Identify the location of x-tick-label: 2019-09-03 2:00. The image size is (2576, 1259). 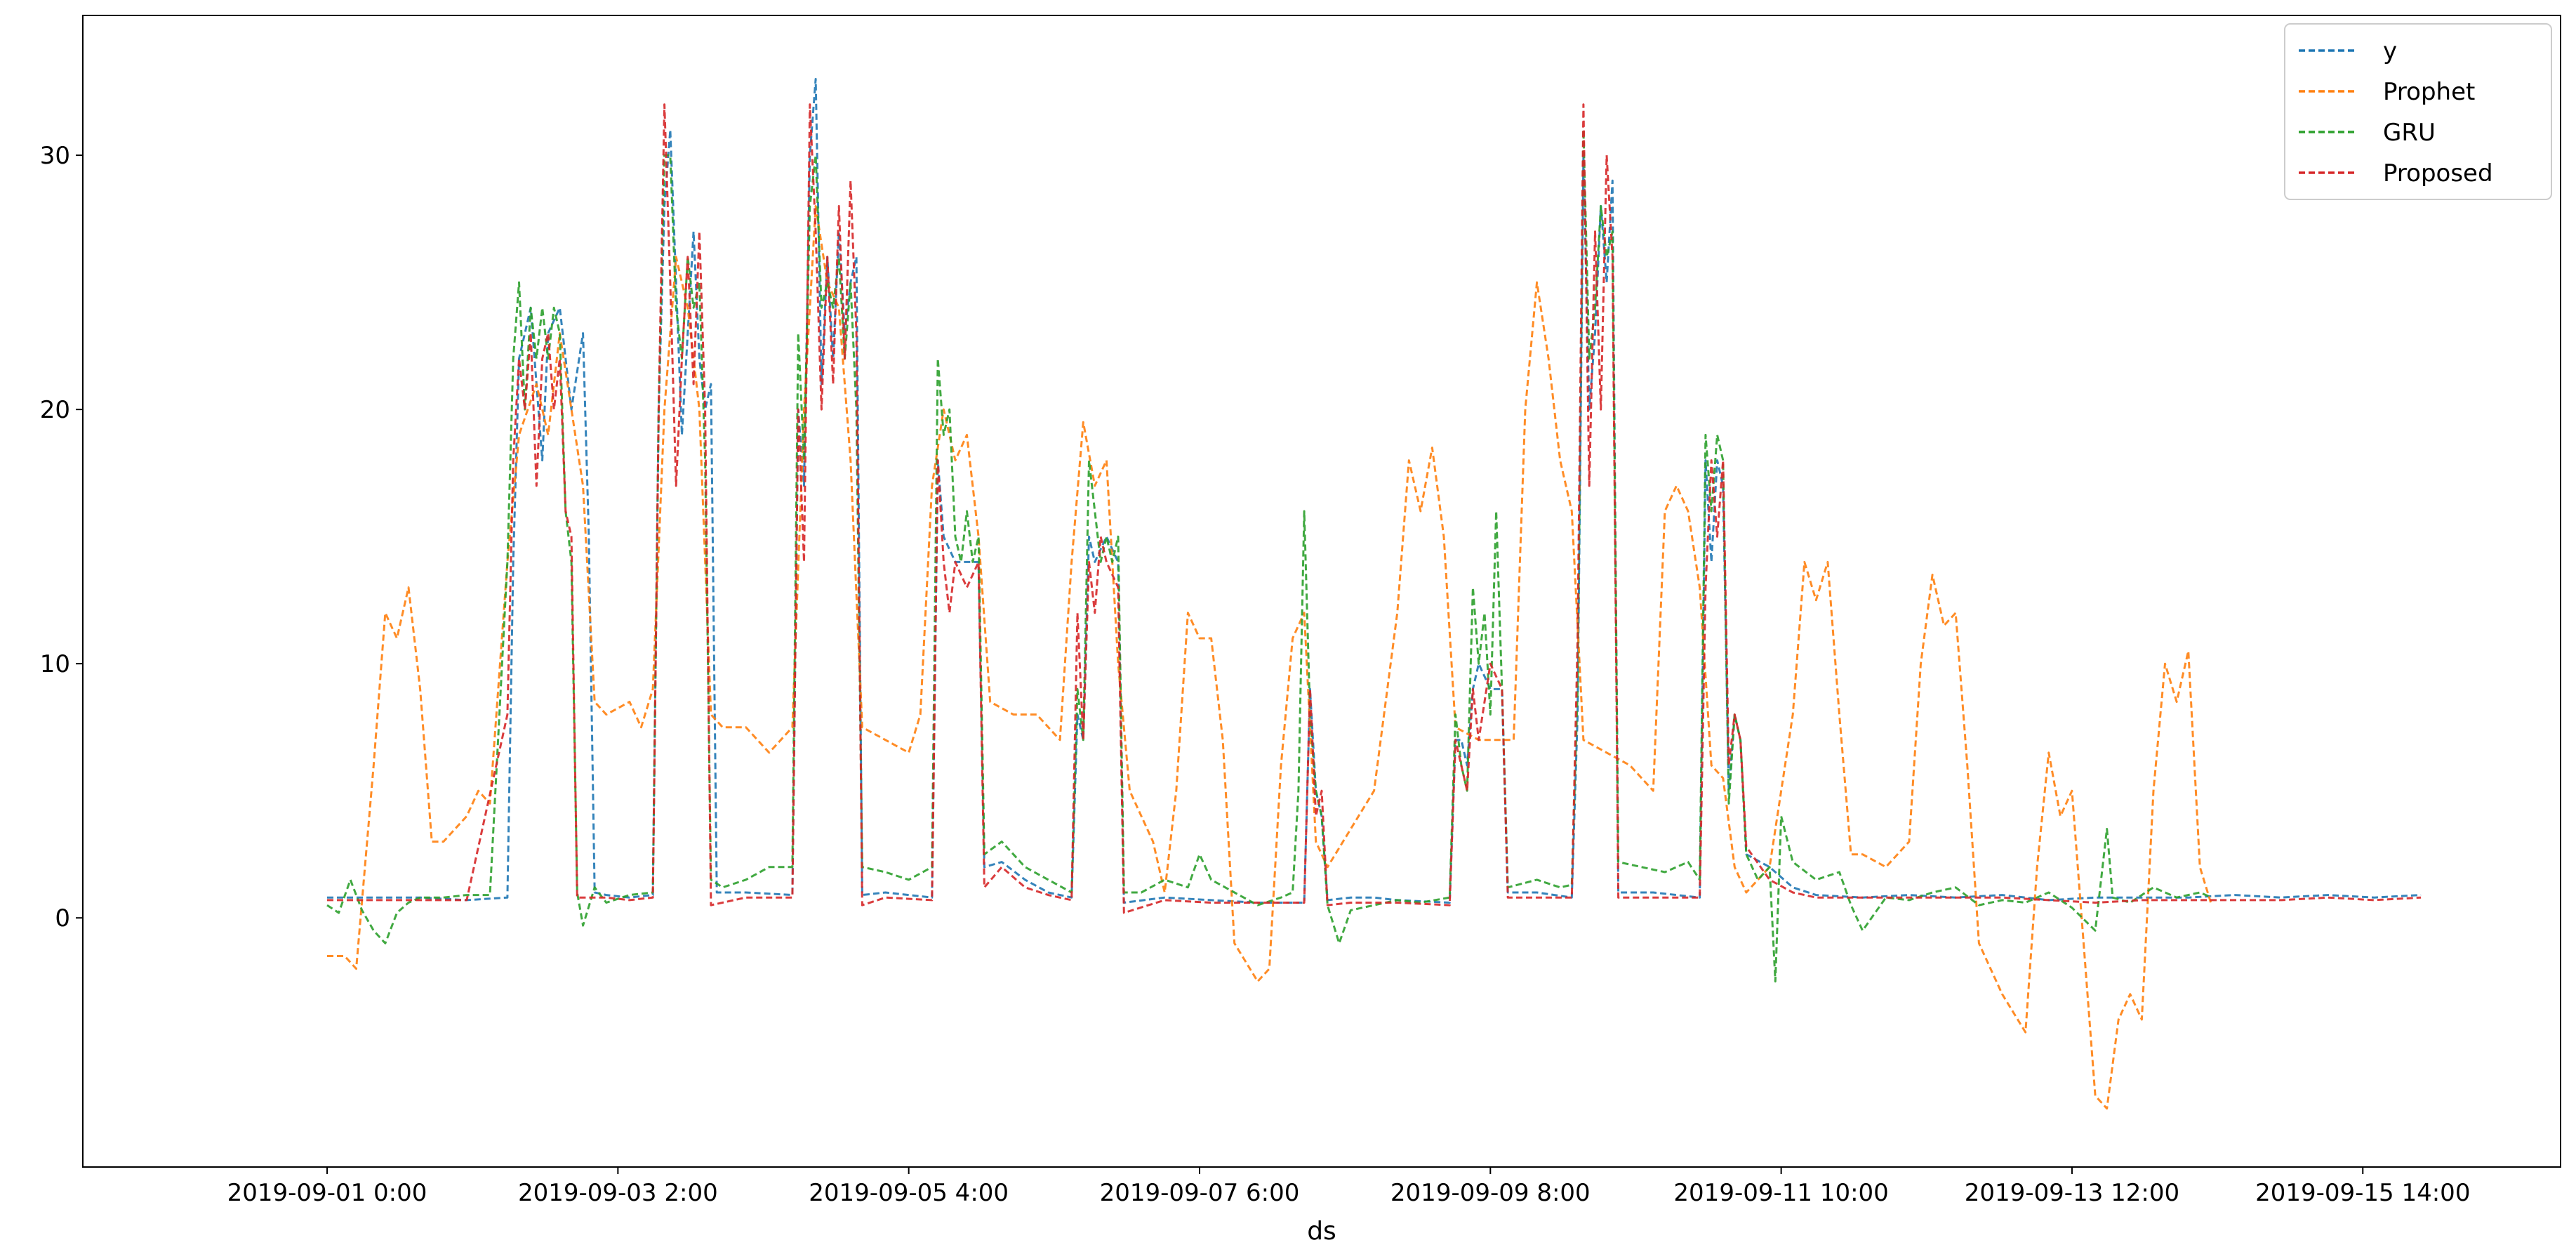
(618, 1193).